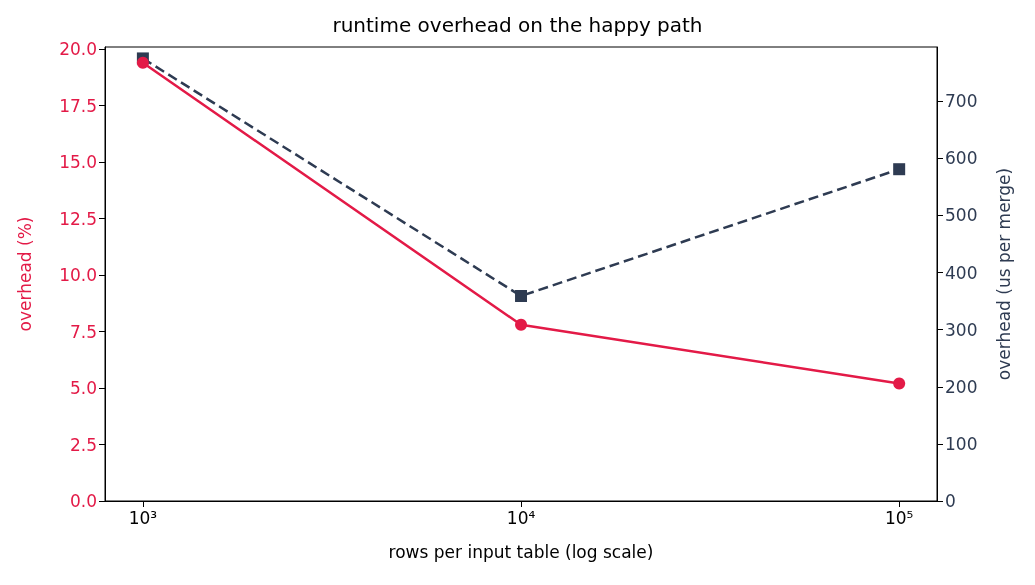 This screenshot has height=585, width=1035. Describe the element at coordinates (78, 275) in the screenshot. I see `y-tick-label: 10.0` at that location.